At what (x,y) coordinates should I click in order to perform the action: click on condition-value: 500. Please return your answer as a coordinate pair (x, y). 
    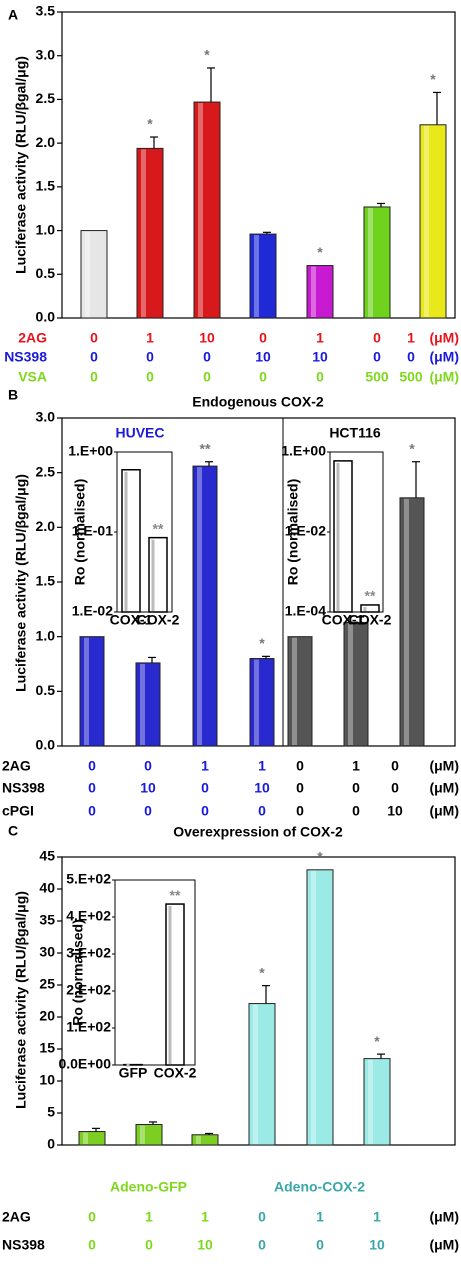
    Looking at the image, I should click on (411, 377).